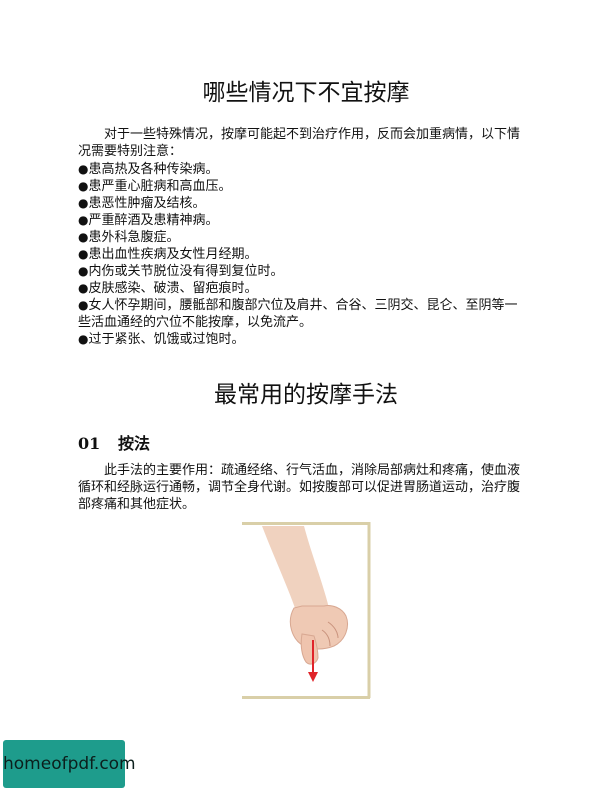  I want to click on section-title-contraindications: 哪些情况下不宜按摩, so click(306, 93).